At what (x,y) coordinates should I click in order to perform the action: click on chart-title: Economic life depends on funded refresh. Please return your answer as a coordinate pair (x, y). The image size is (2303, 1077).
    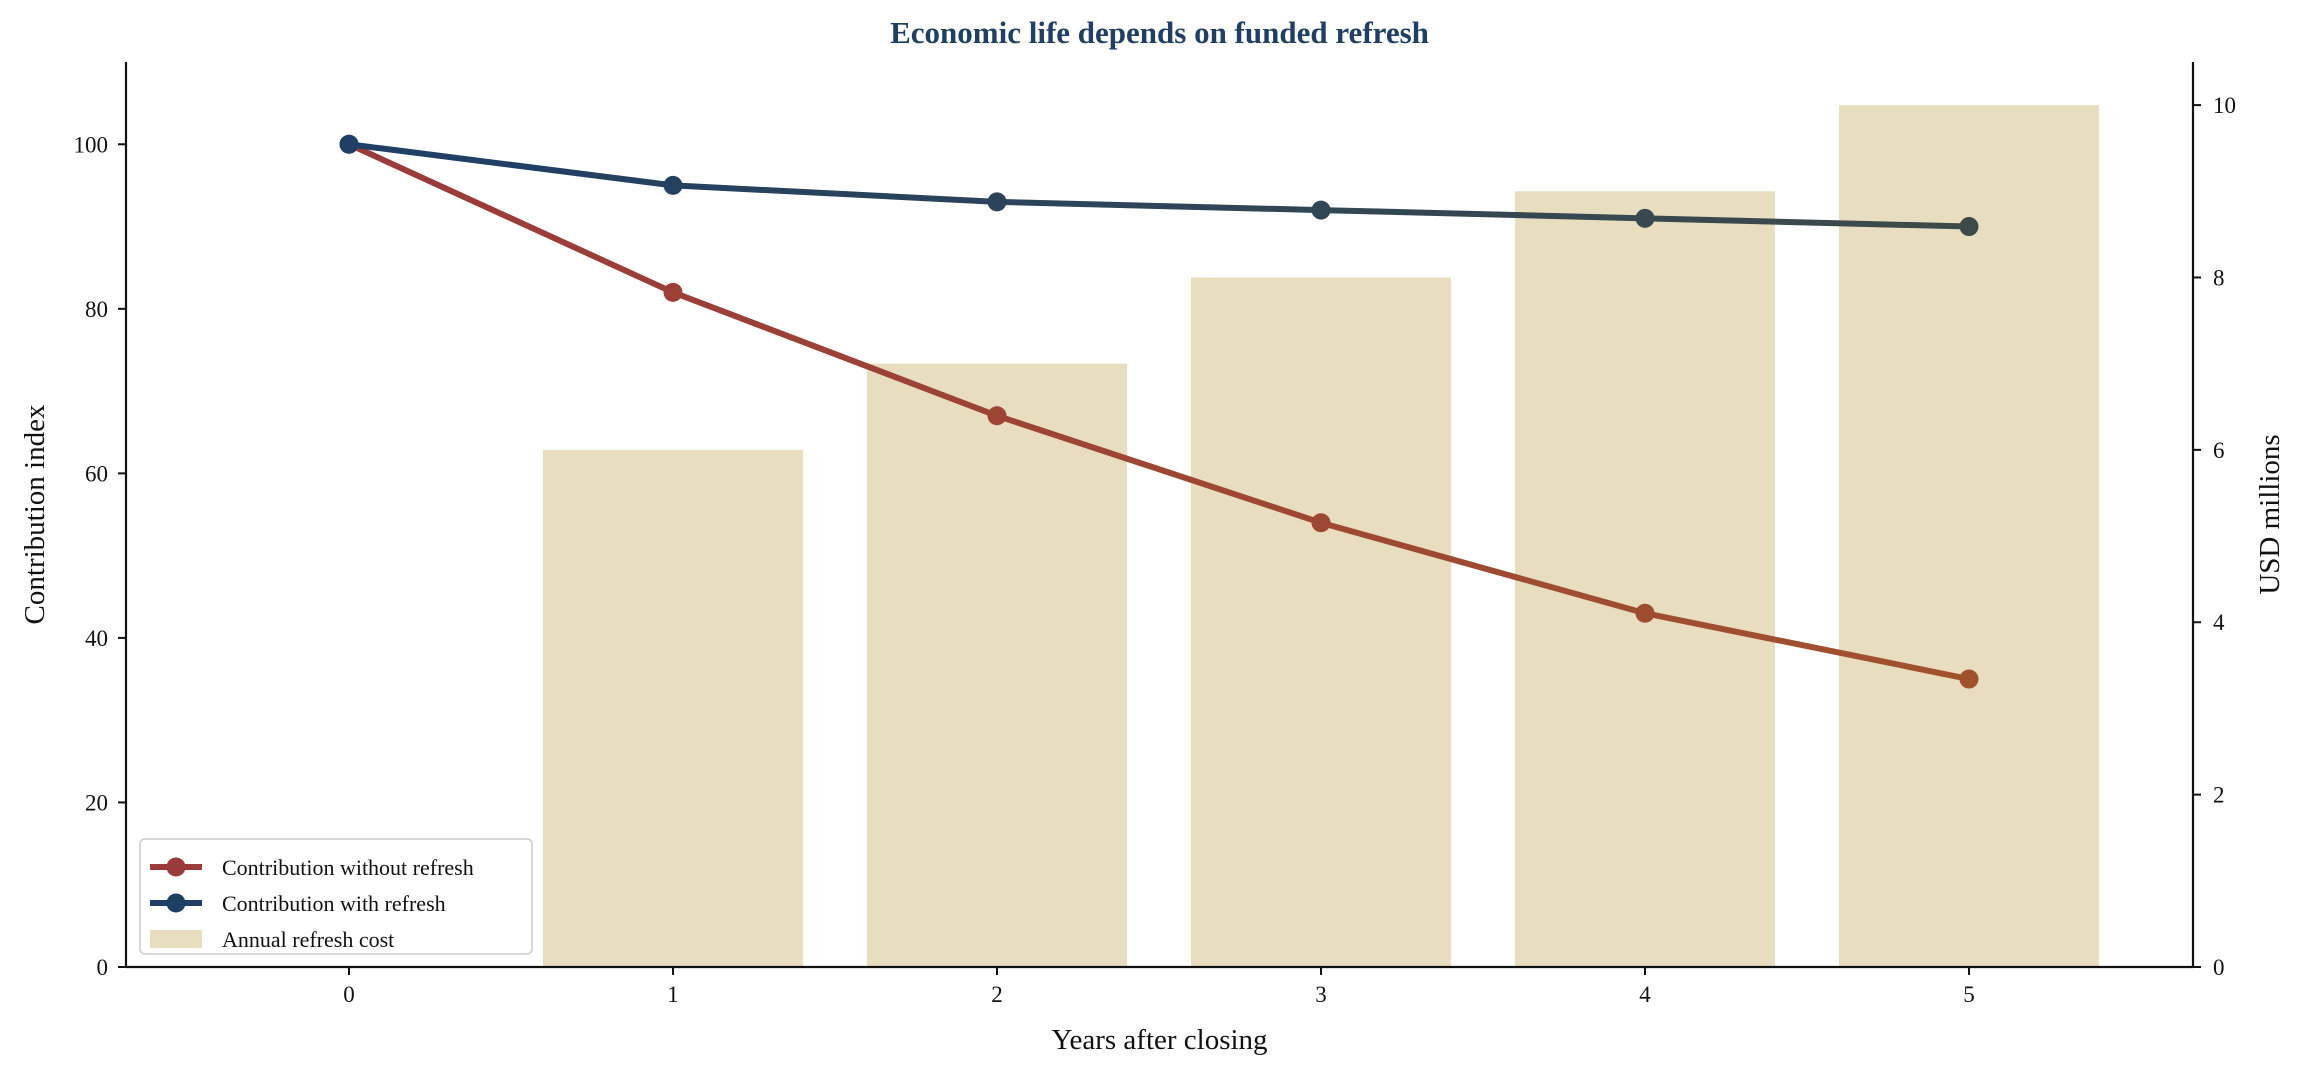
    Looking at the image, I should click on (1159, 32).